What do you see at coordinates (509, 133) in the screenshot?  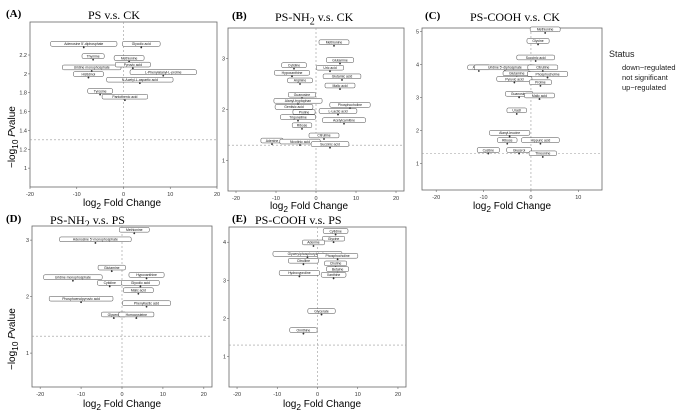 I see `point-label: Alanyl-leucine` at bounding box center [509, 133].